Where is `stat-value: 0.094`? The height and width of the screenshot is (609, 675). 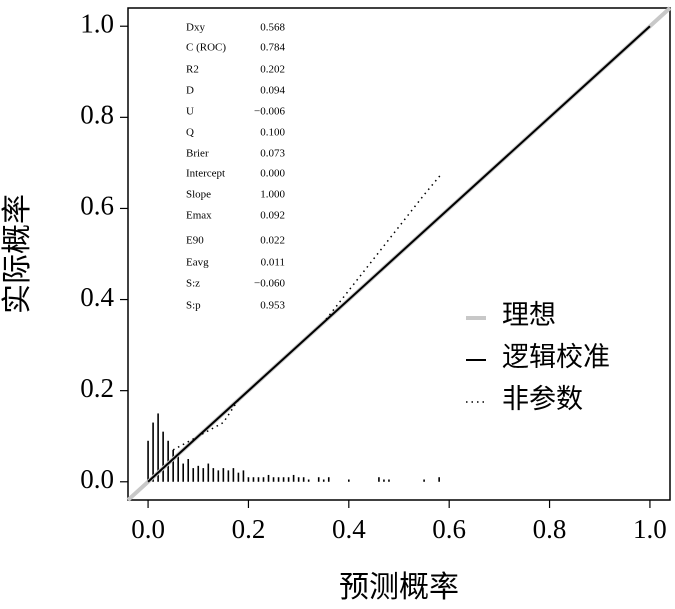
stat-value: 0.094 is located at coordinates (272, 91).